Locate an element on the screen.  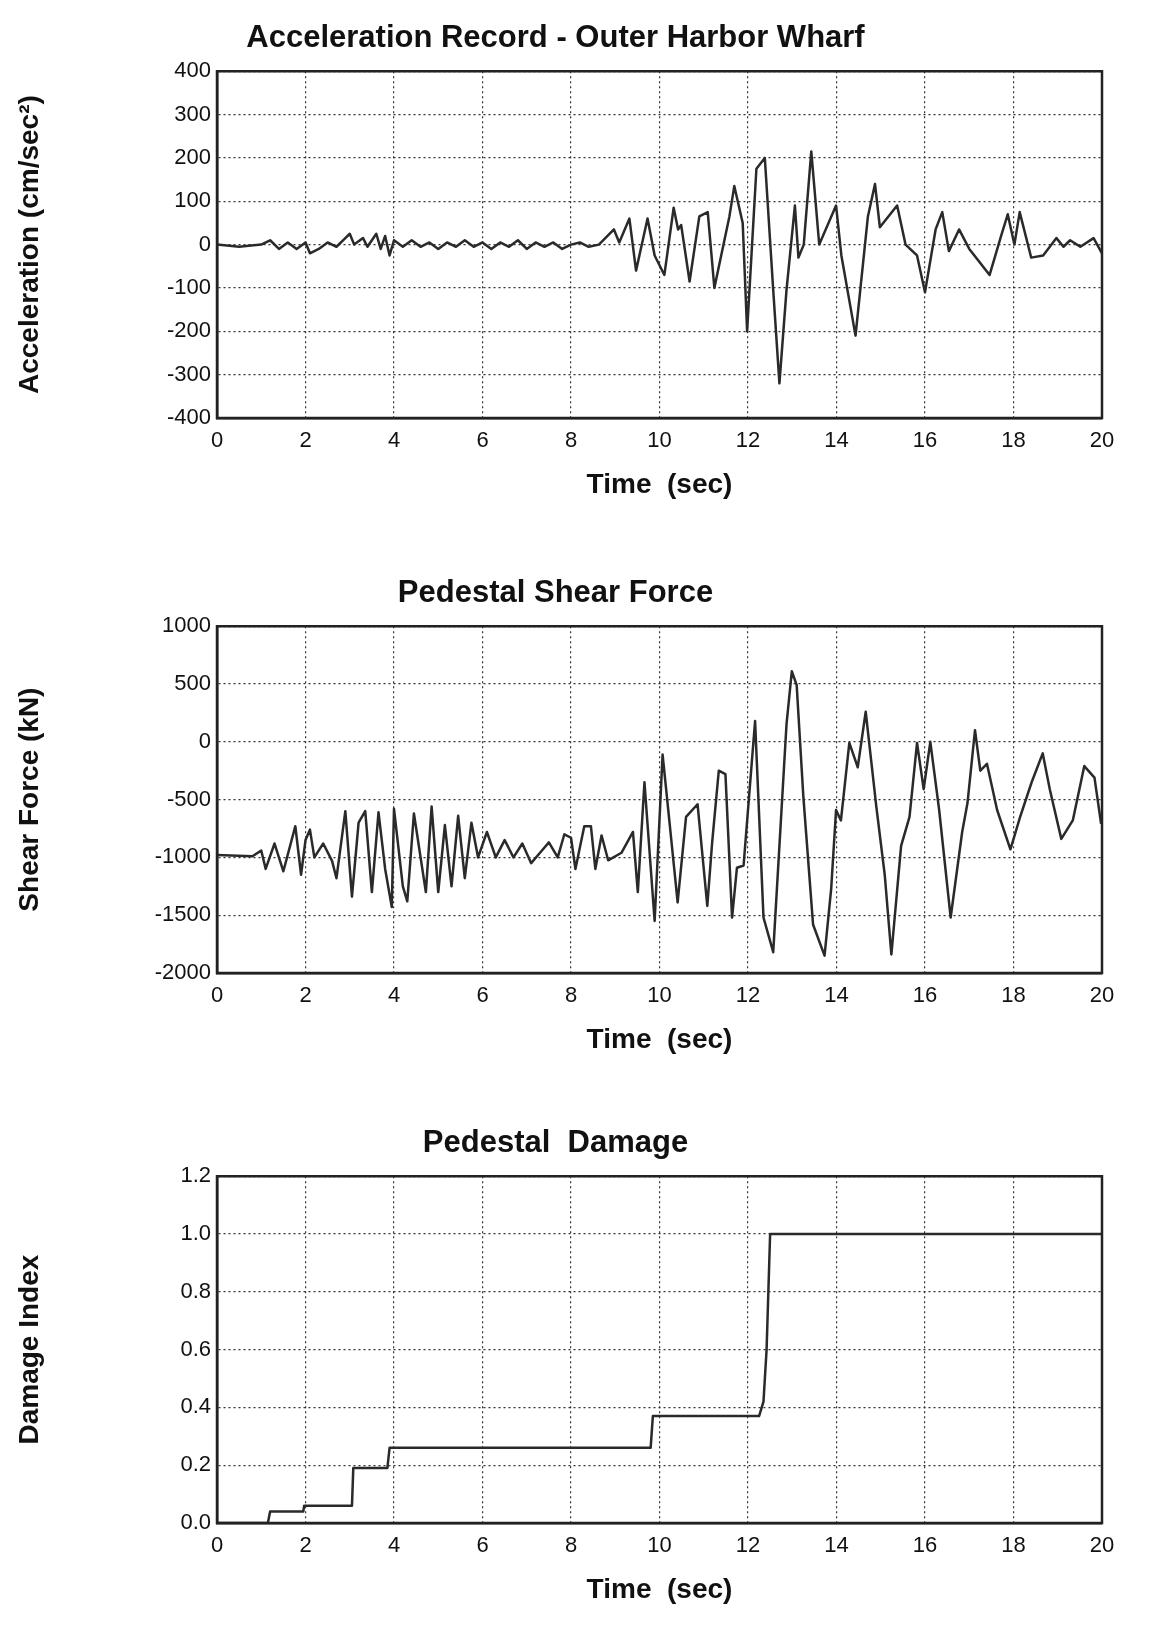
y-tick-label: 0.6 is located at coordinates (195, 1348).